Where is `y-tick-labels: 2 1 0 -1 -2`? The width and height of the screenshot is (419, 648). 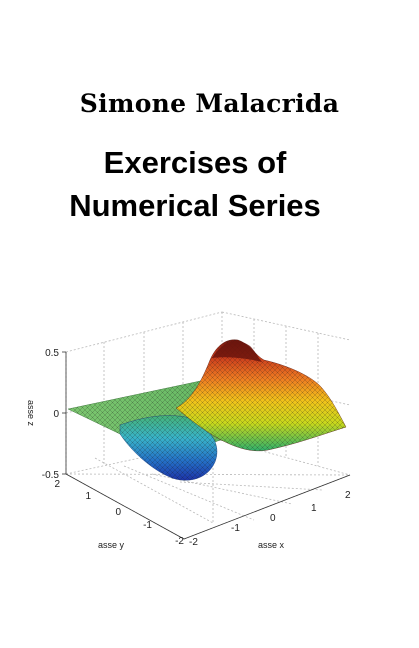
y-tick-labels: 2 1 0 -1 -2 is located at coordinates (119, 513).